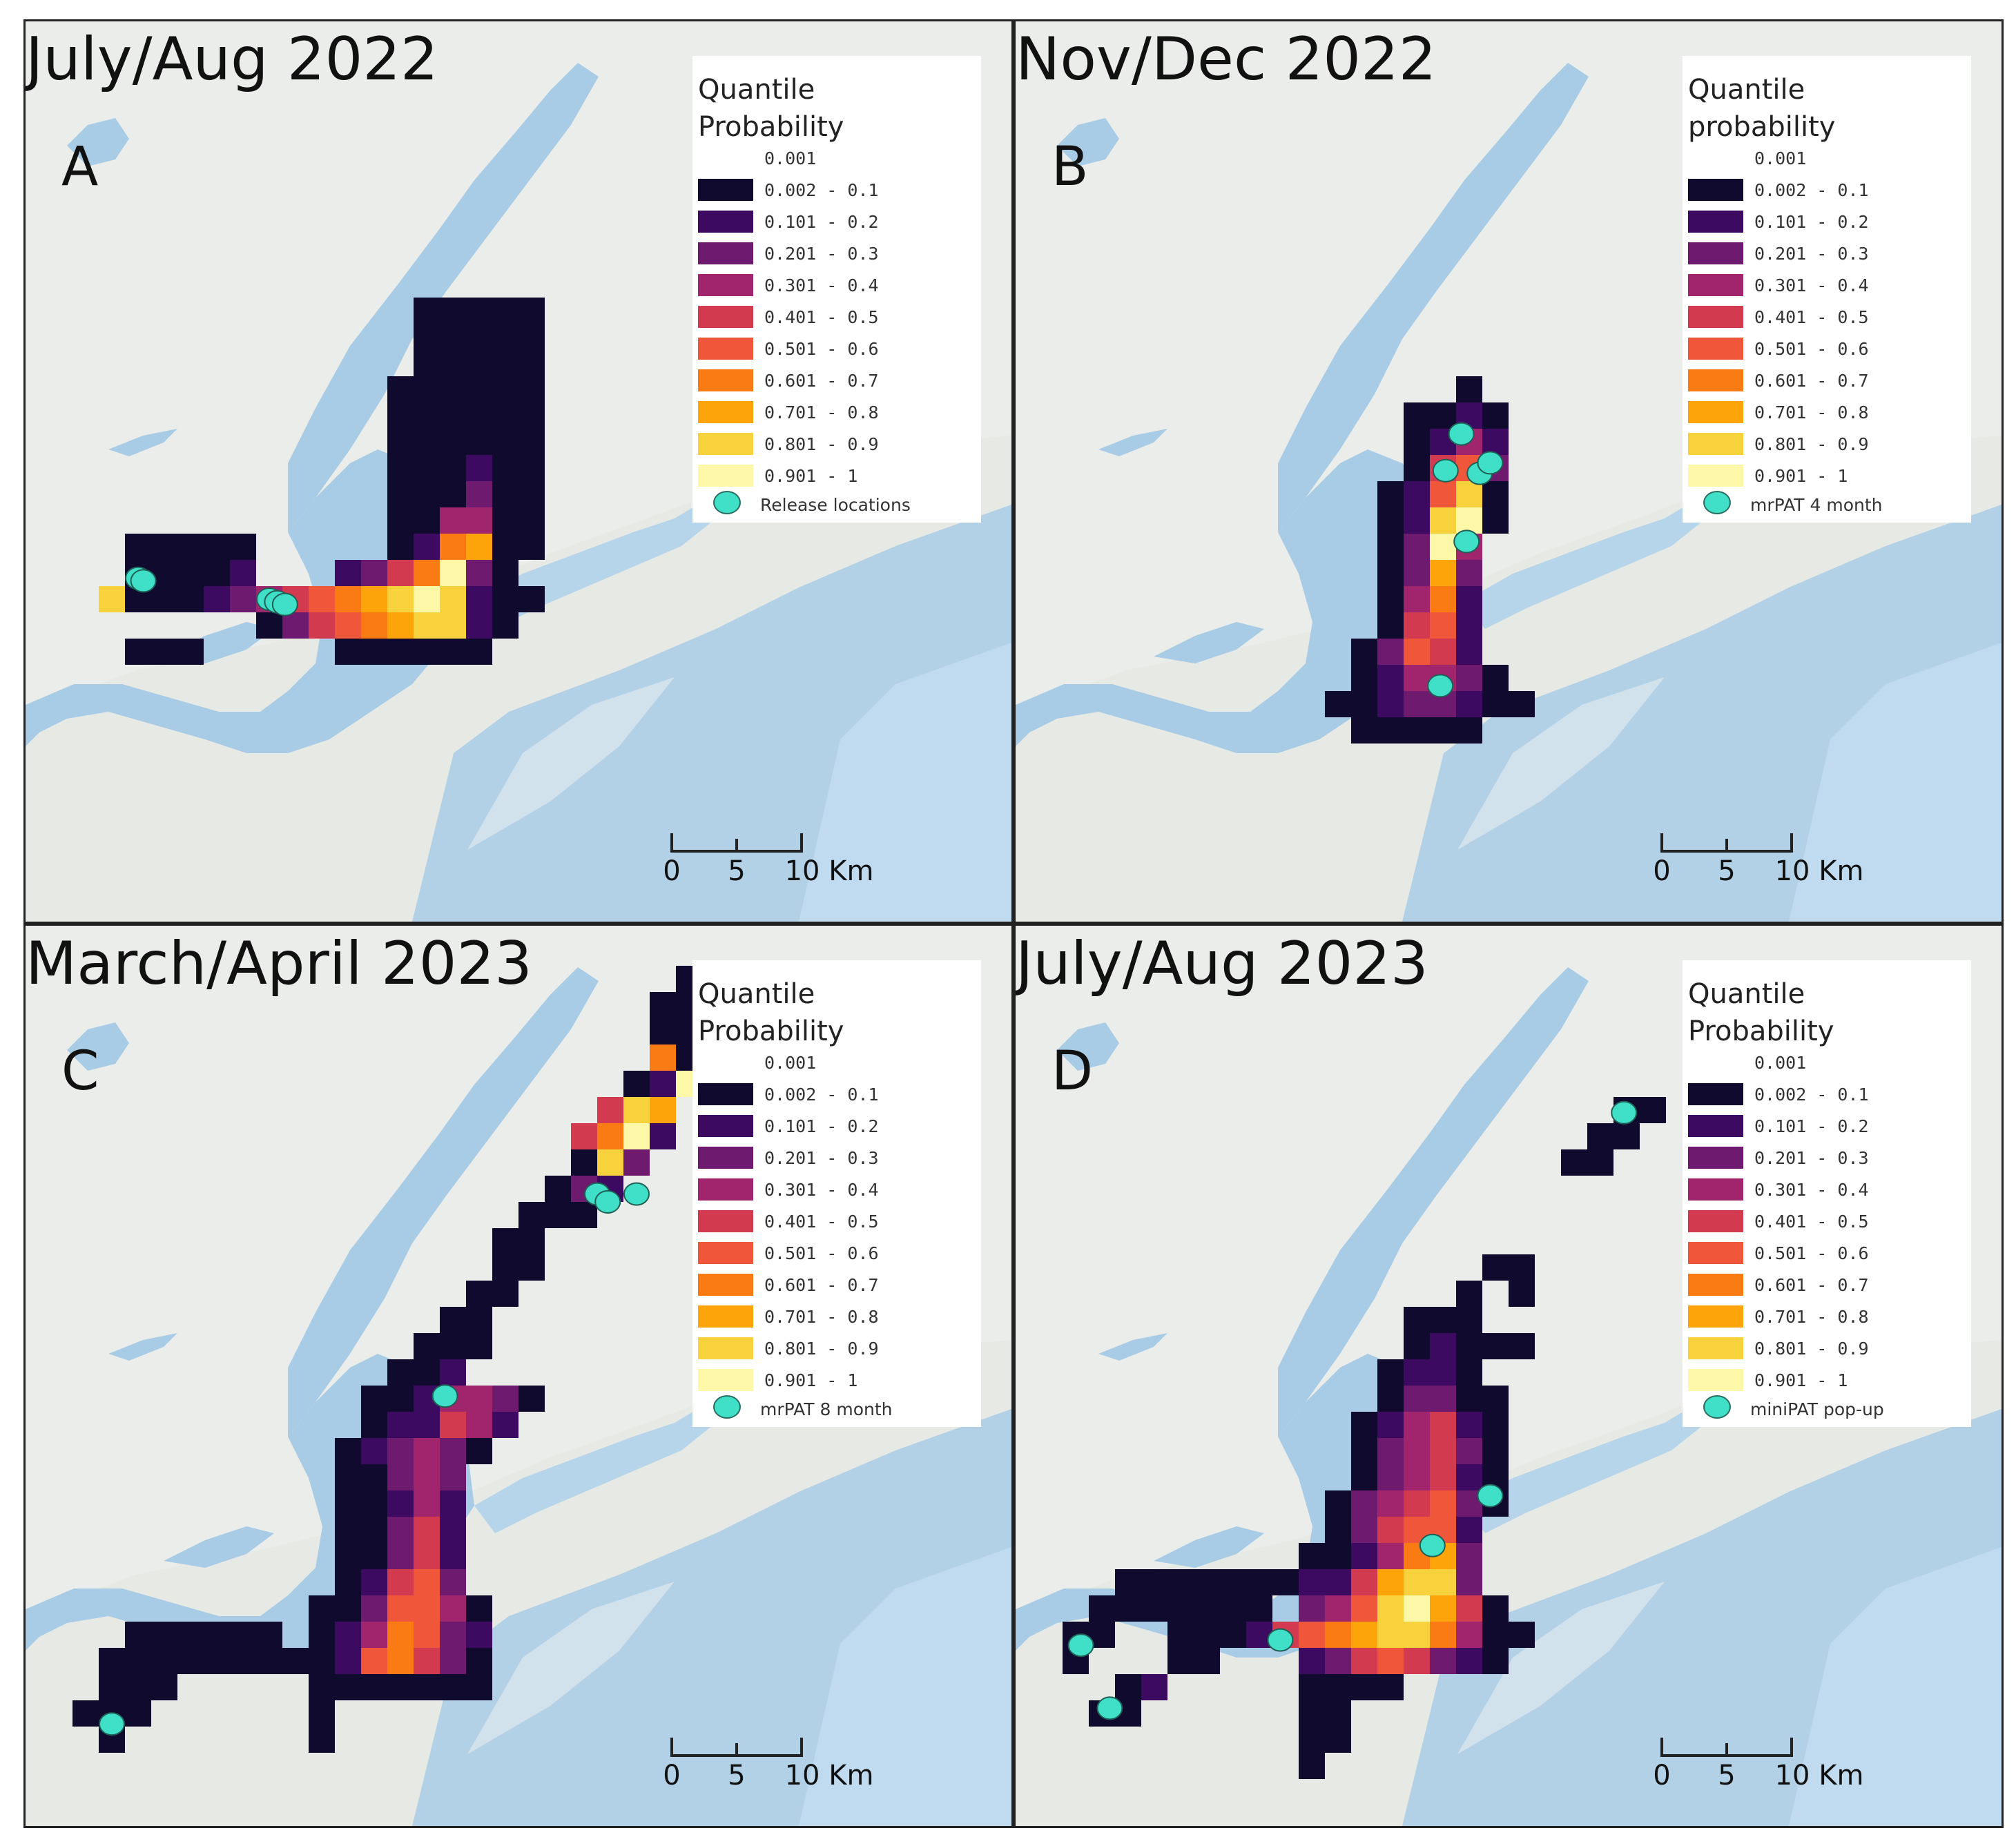 Image resolution: width=2016 pixels, height=1846 pixels. I want to click on legend-label: 0.001, so click(790, 1063).